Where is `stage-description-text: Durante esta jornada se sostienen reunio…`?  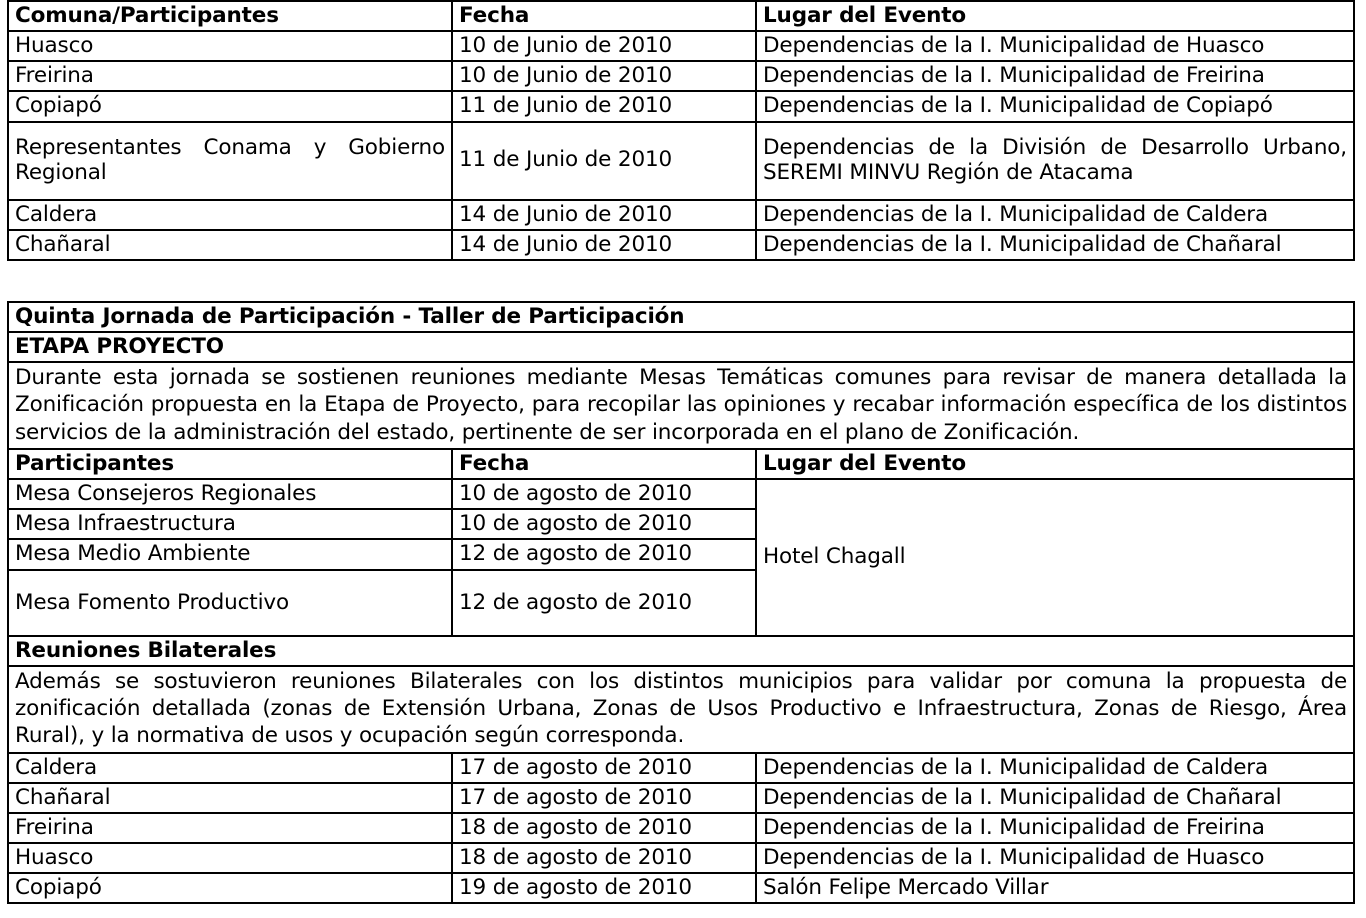
stage-description-text: Durante esta jornada se sostienen reunio… is located at coordinates (681, 405).